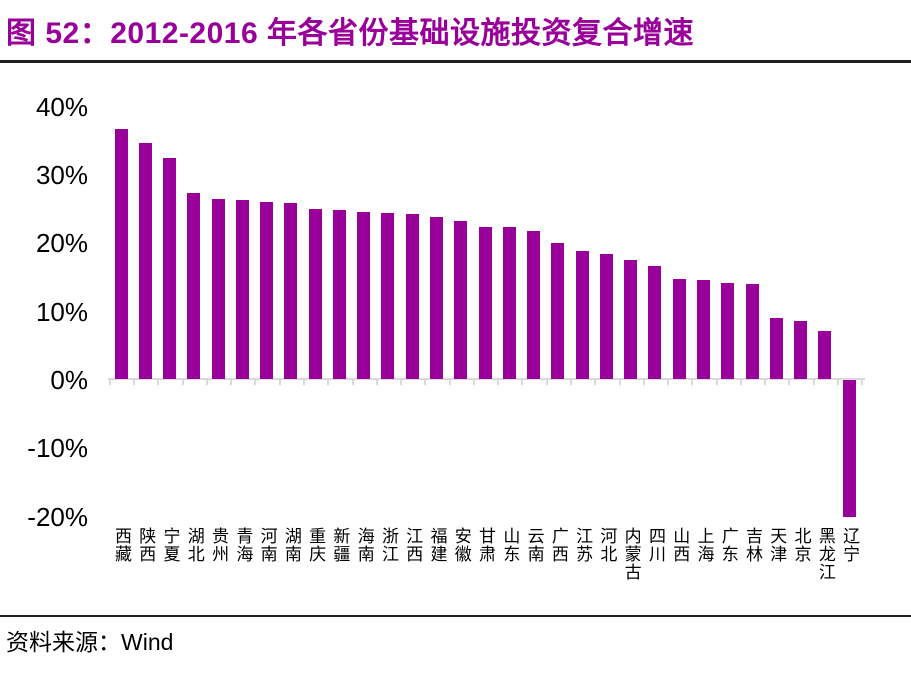 The image size is (911, 673). Describe the element at coordinates (413, 545) in the screenshot. I see `x-axis-label: 江西` at that location.